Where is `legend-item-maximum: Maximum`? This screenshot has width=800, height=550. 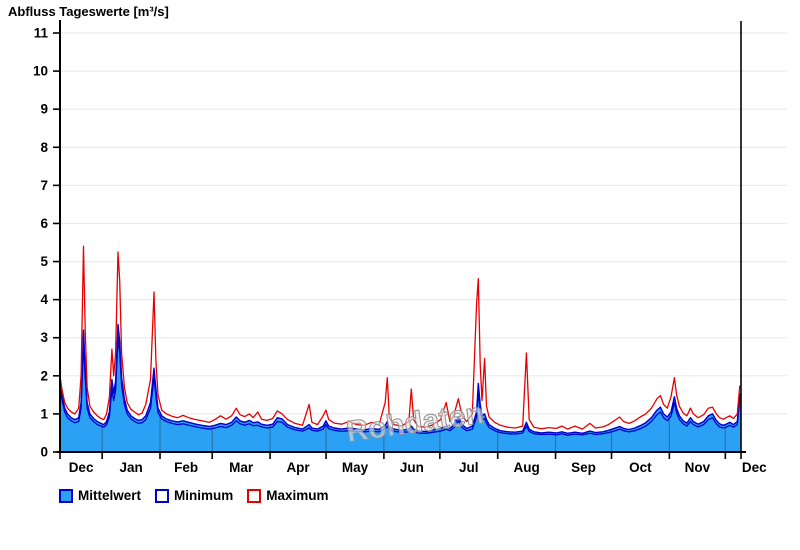
legend-item-maximum: Maximum is located at coordinates (288, 495).